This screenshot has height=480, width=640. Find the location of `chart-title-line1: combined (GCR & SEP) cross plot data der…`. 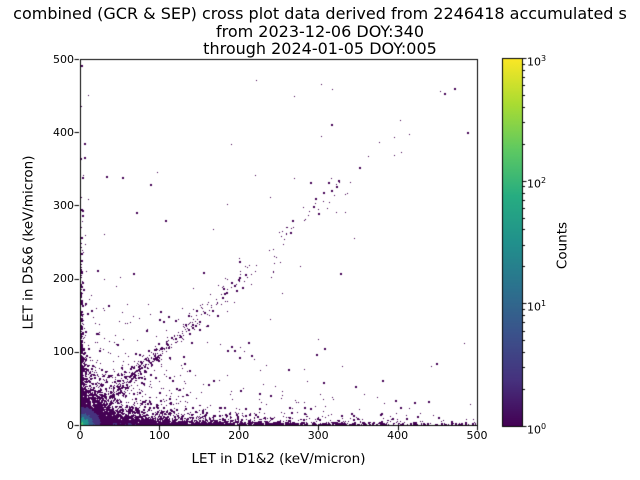

chart-title-line1: combined (GCR & SEP) cross plot data der… is located at coordinates (320, 13).